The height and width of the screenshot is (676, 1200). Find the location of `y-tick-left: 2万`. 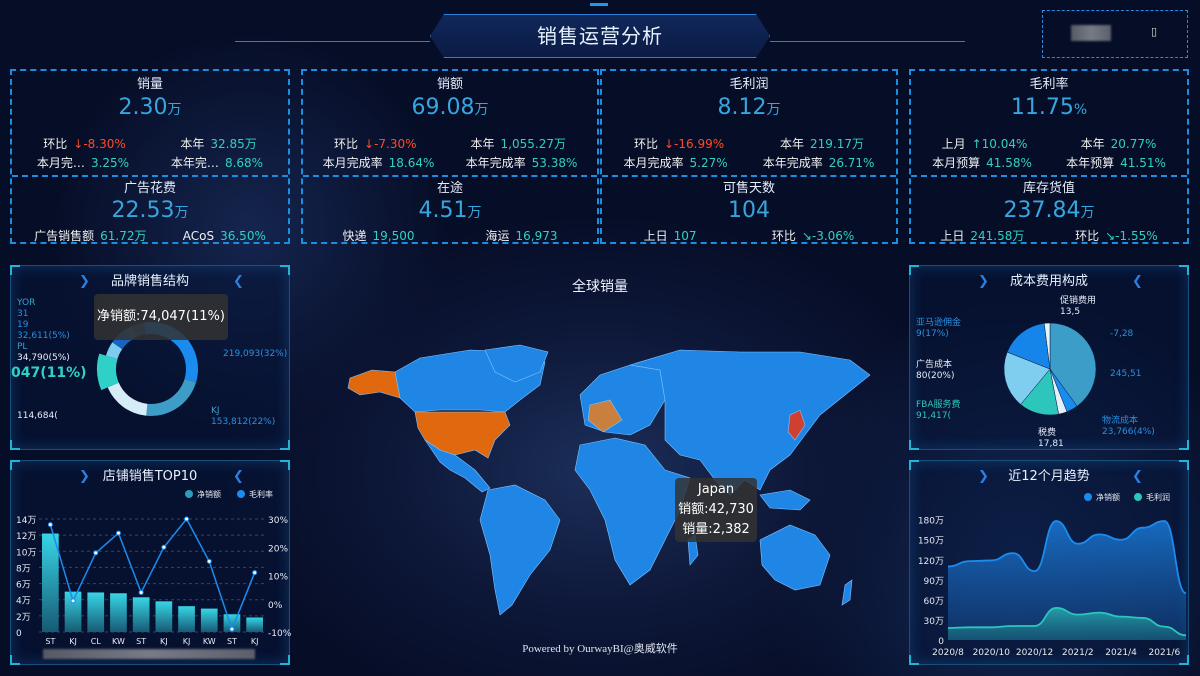

y-tick-left: 2万 is located at coordinates (23, 618).